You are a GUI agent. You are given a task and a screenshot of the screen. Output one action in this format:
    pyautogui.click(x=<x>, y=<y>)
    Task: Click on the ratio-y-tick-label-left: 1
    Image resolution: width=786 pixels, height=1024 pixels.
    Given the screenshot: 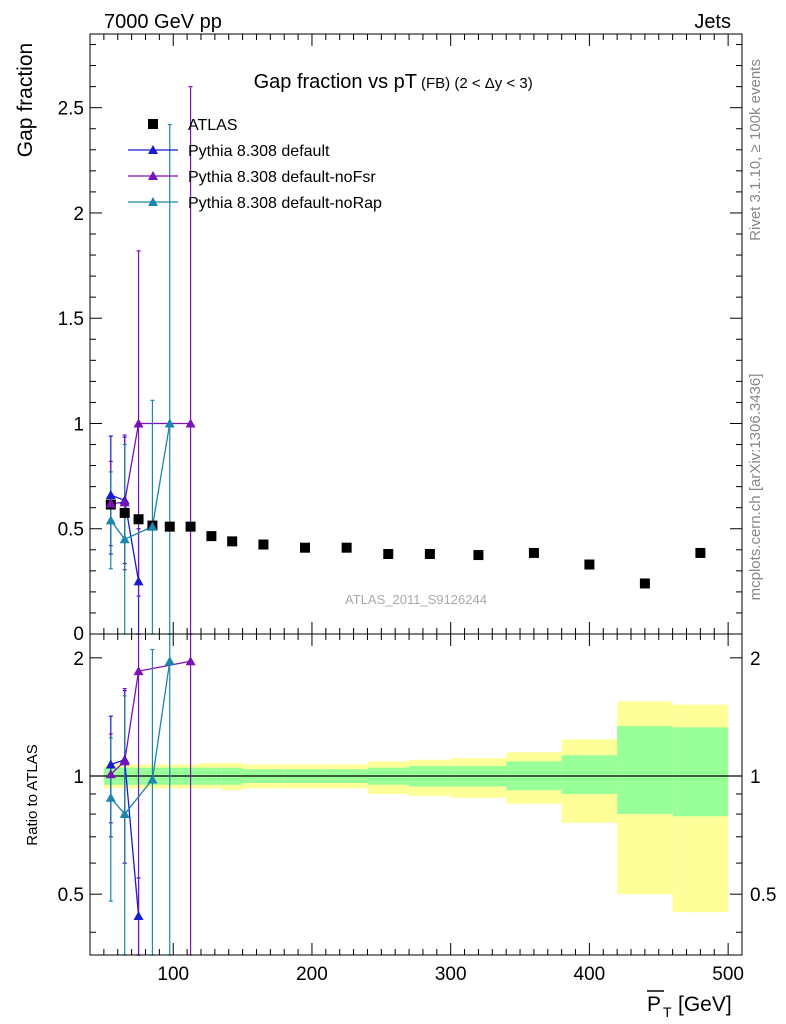 What is the action you would take?
    pyautogui.click(x=78, y=777)
    